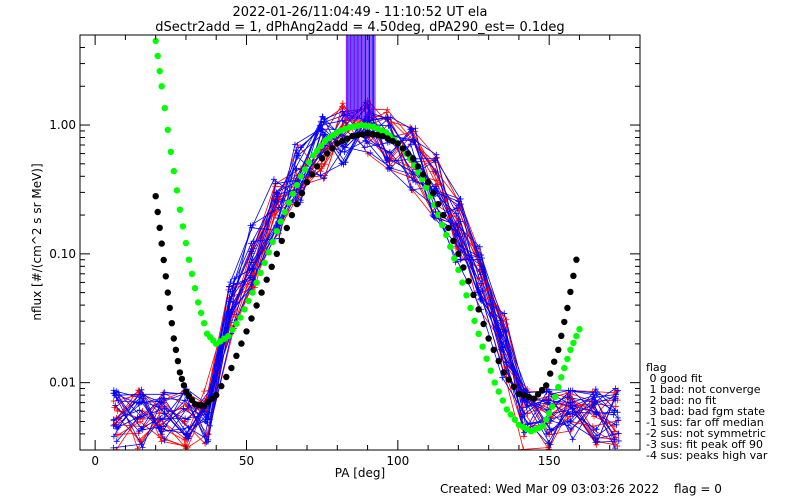 The width and height of the screenshot is (800, 500). Describe the element at coordinates (706, 433) in the screenshot. I see `flag-legend-item: -2 sus: not symmetric` at that location.